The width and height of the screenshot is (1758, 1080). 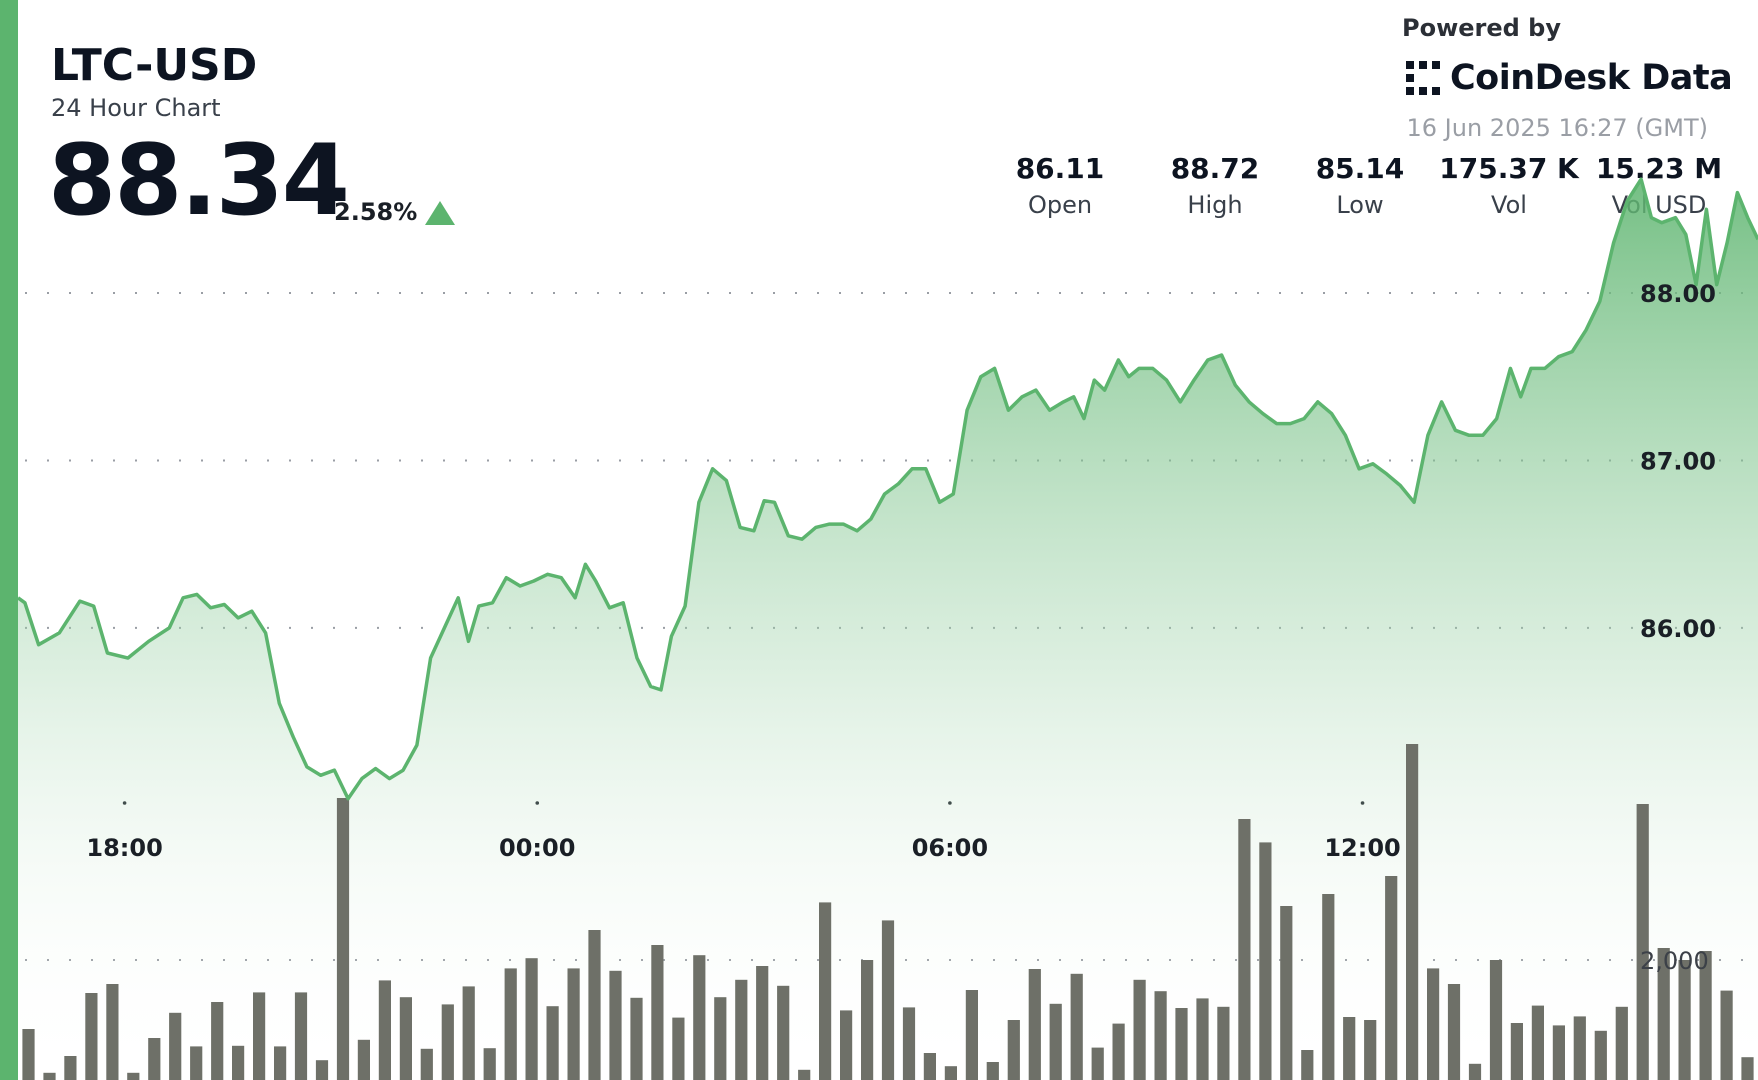 I want to click on coindesk-logo: CoinDesk Data, so click(x=1567, y=78).